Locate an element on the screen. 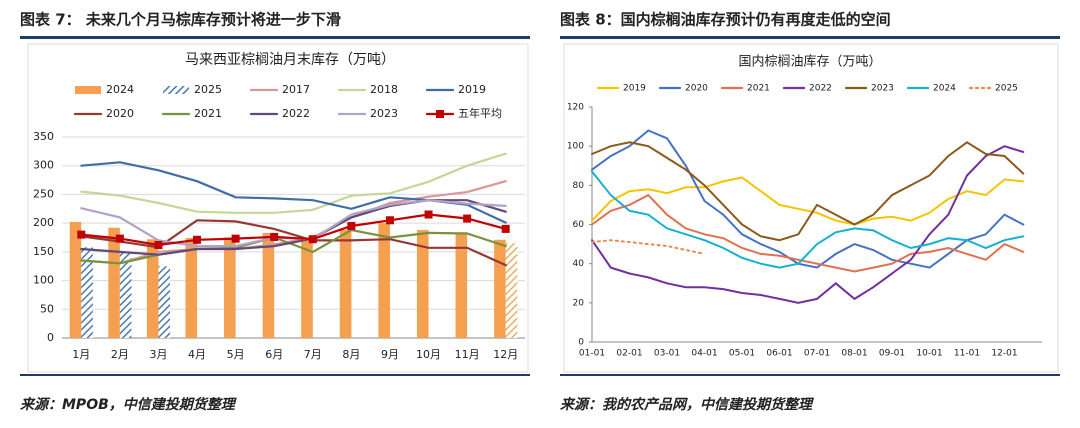  x-tick-label: 03-01 is located at coordinates (667, 354).